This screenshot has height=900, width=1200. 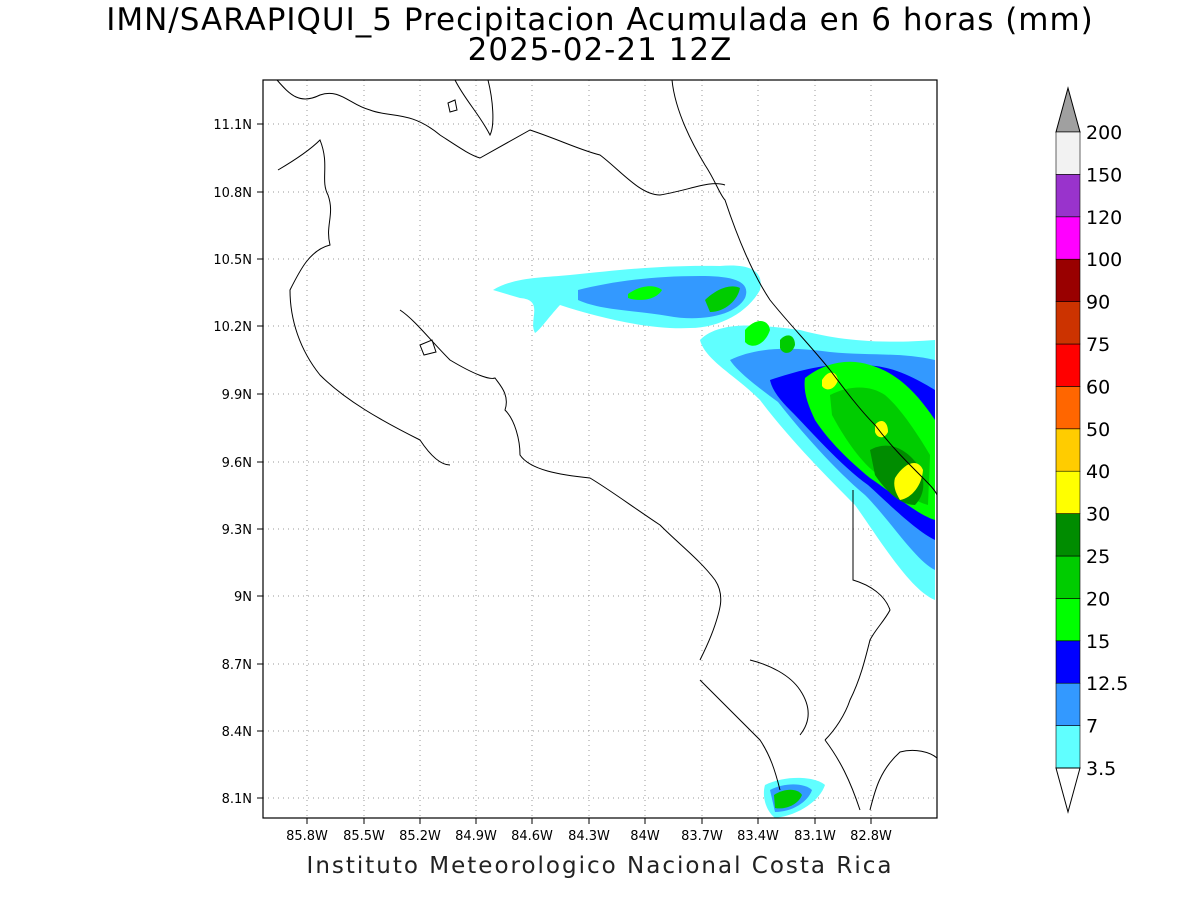 What do you see at coordinates (476, 836) in the screenshot?
I see `x-tick-label: 84.9W` at bounding box center [476, 836].